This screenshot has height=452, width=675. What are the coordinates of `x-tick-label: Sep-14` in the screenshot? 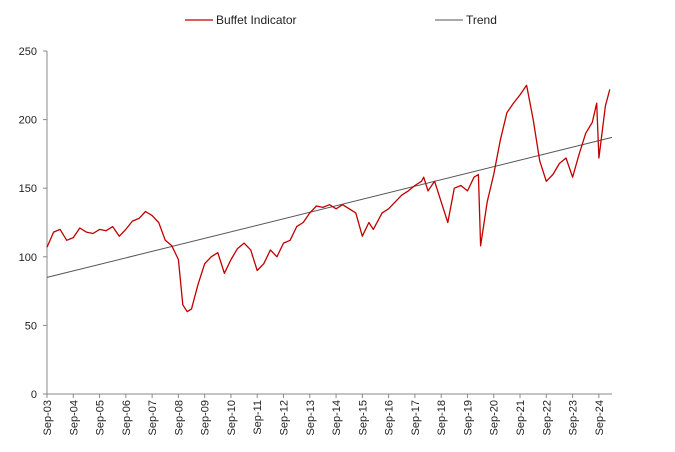 It's located at (337, 417).